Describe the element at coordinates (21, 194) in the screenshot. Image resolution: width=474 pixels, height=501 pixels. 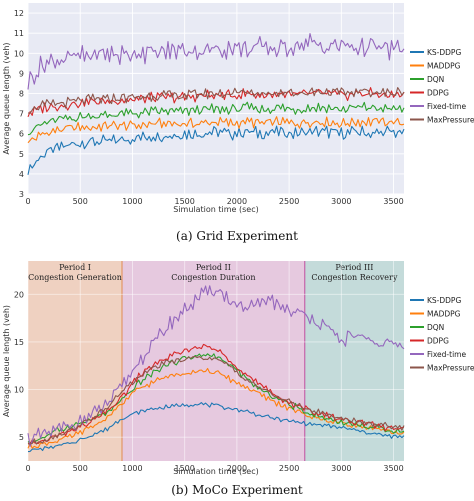
I see `y-tick-label: 3` at that location.